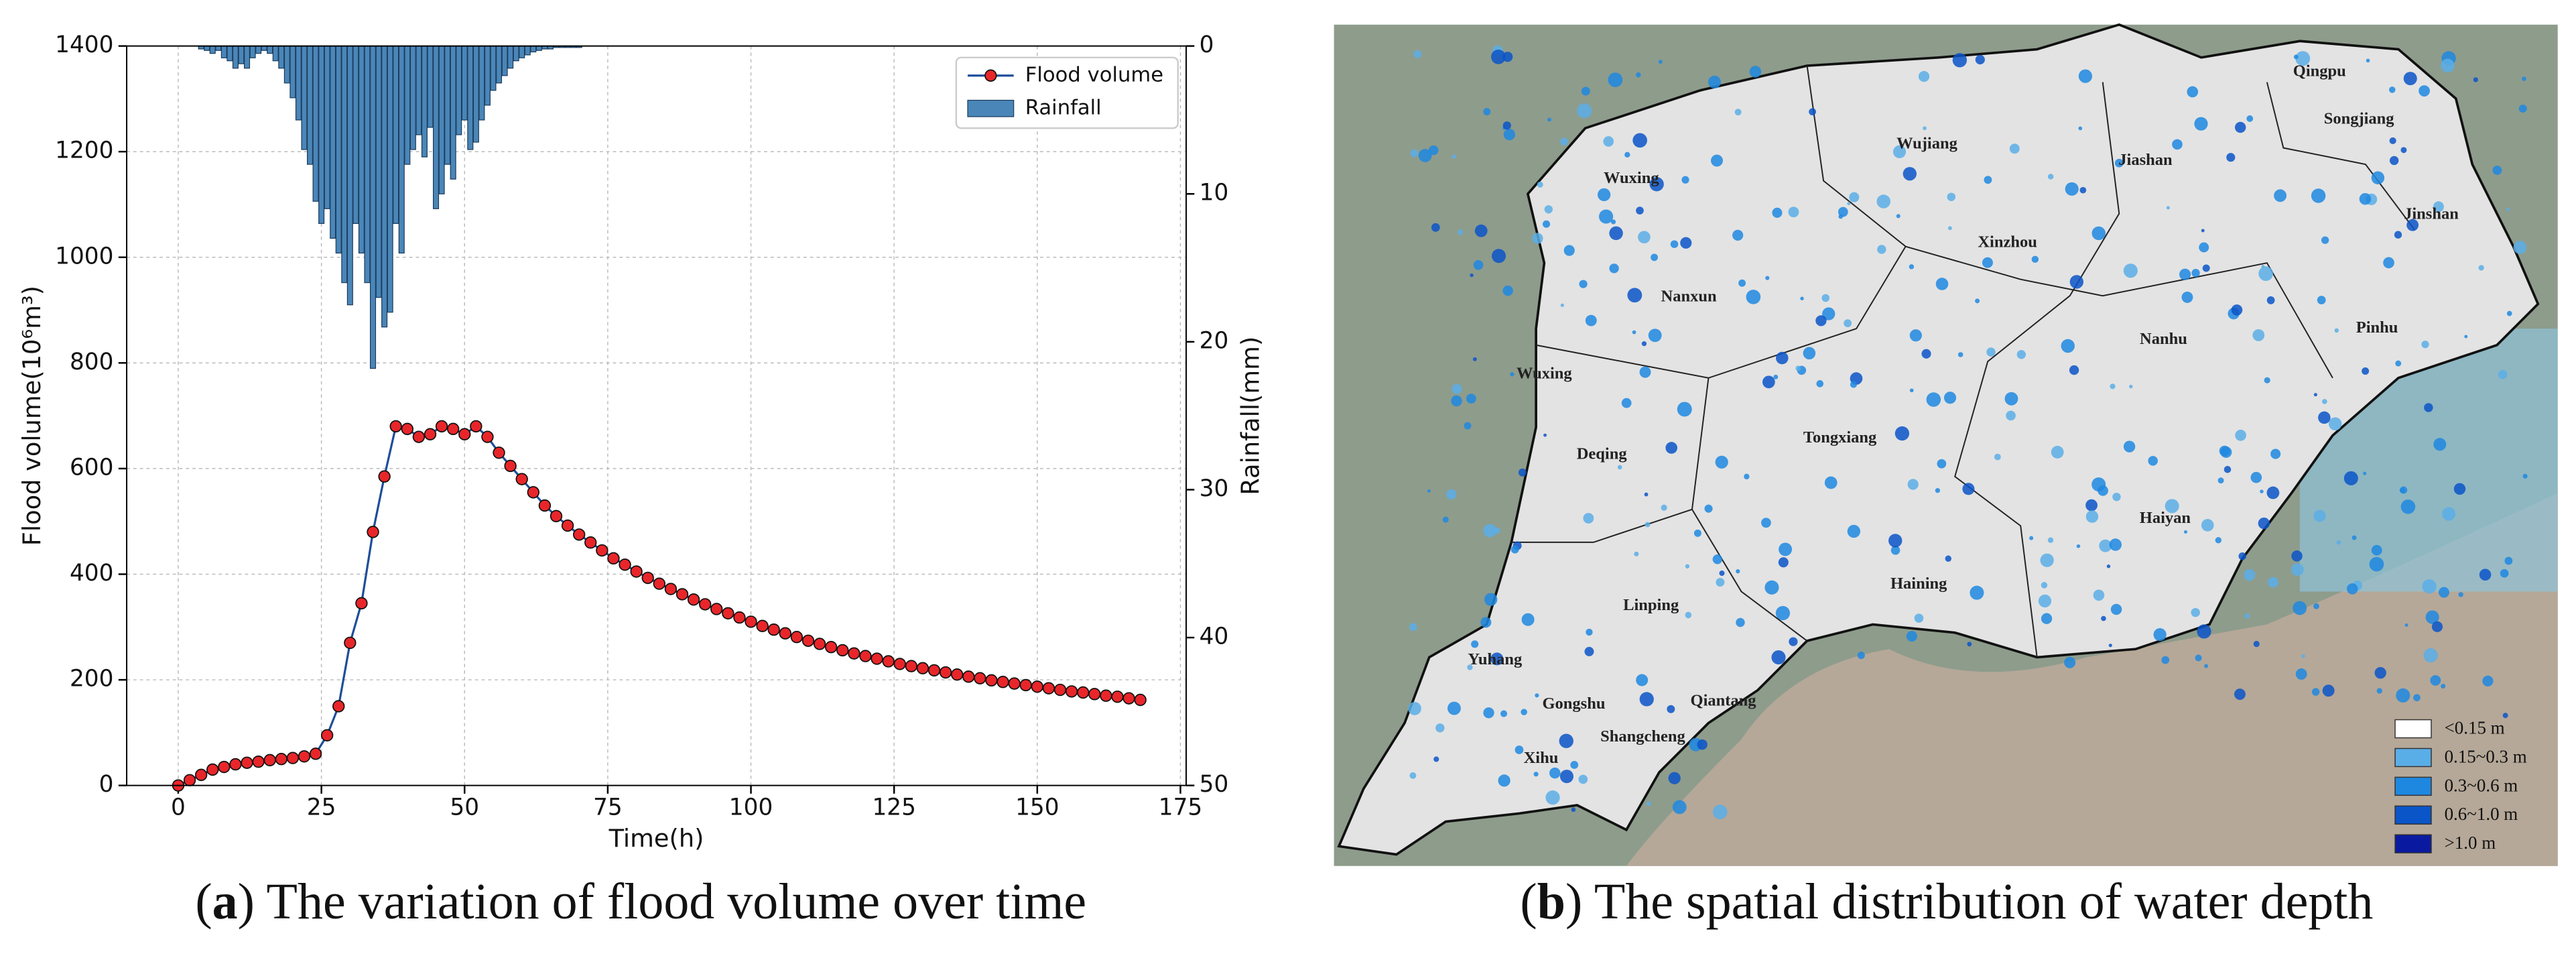 The image size is (2576, 958). What do you see at coordinates (2413, 815) in the screenshot?
I see `depth-swatch` at bounding box center [2413, 815].